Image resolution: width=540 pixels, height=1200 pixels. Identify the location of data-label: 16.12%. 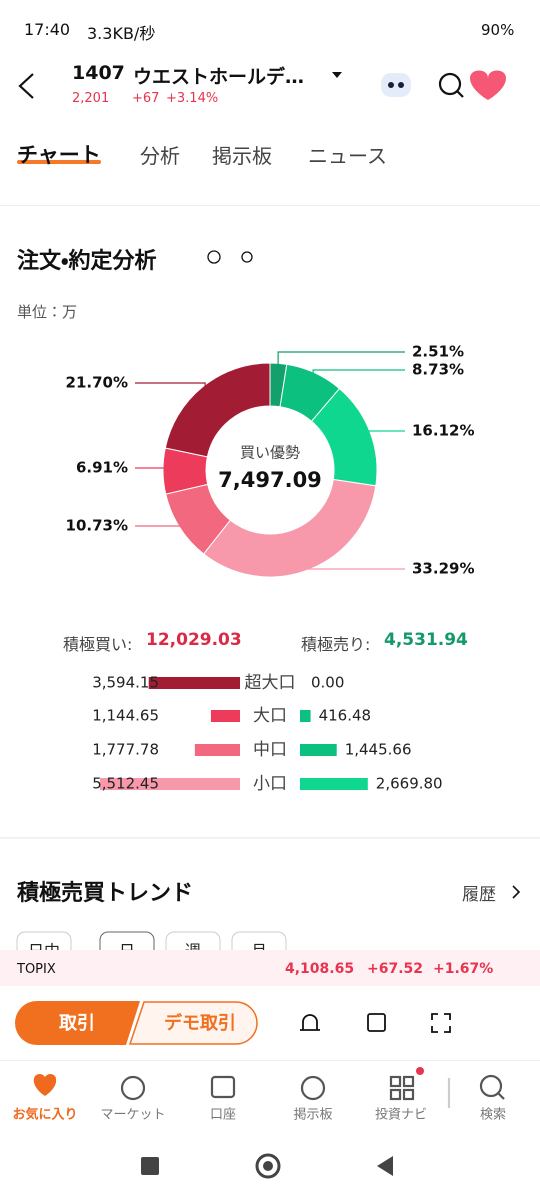
(443, 431).